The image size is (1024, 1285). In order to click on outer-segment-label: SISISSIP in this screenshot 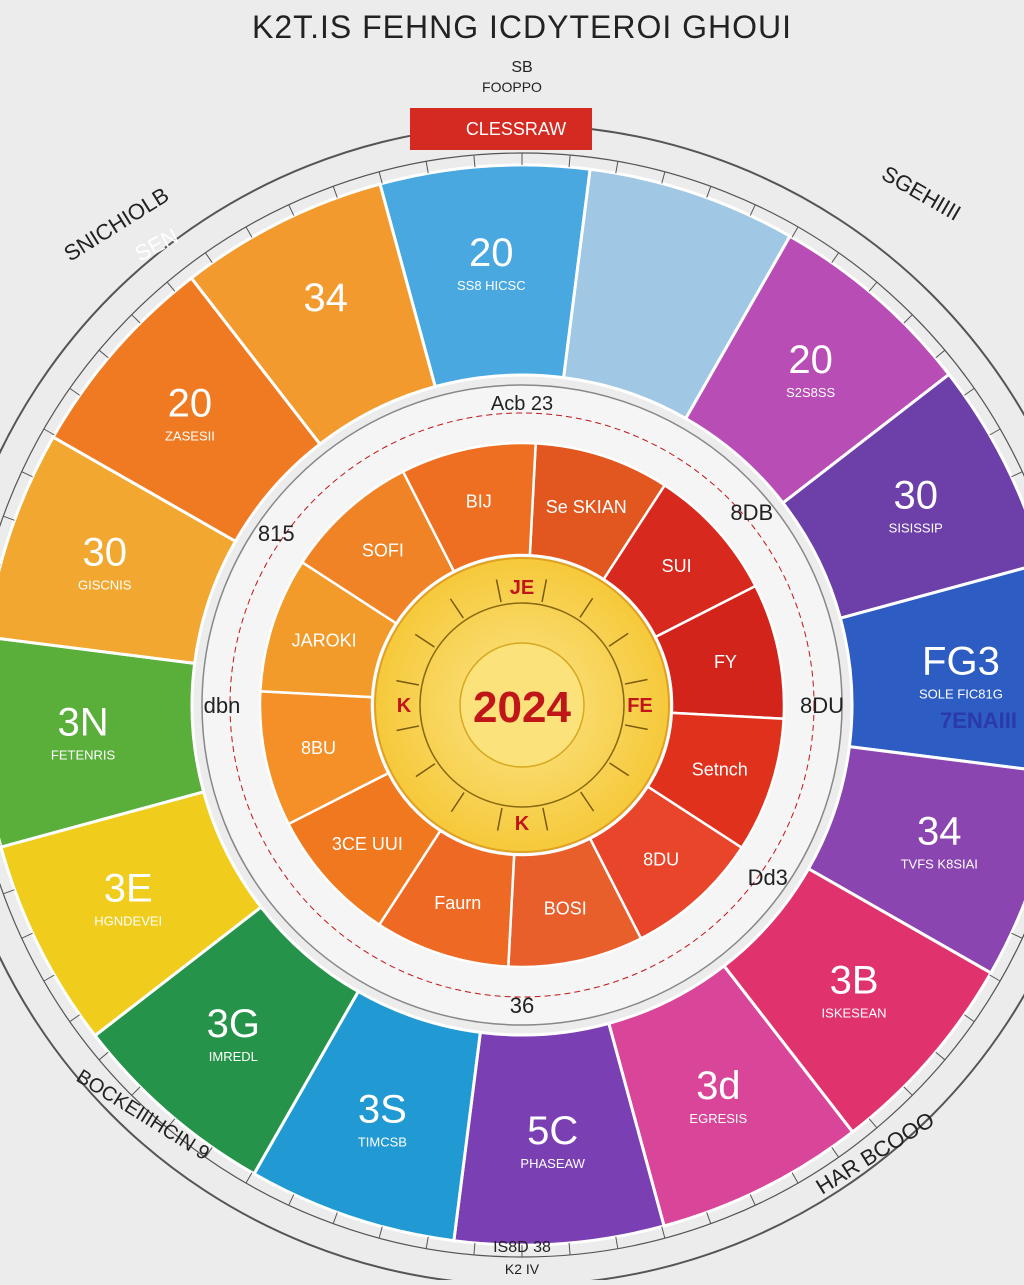, I will do `click(916, 528)`.